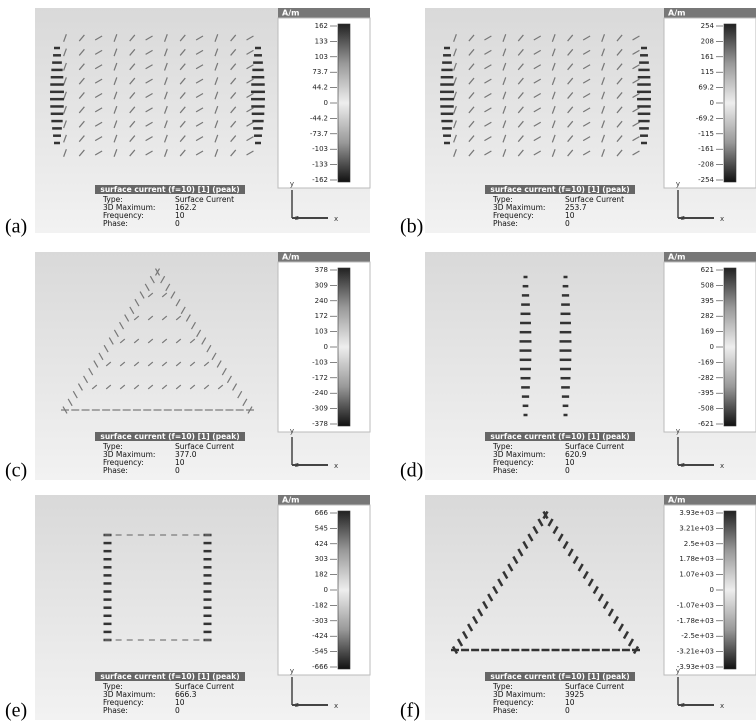  Describe the element at coordinates (570, 462) in the screenshot. I see `info-value: 10` at that location.